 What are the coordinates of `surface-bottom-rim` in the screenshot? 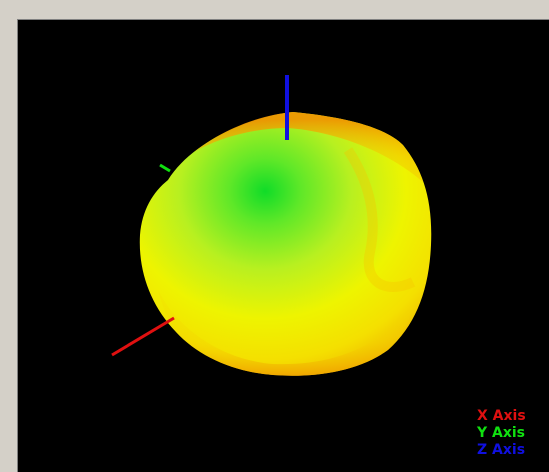 It's located at (285, 333).